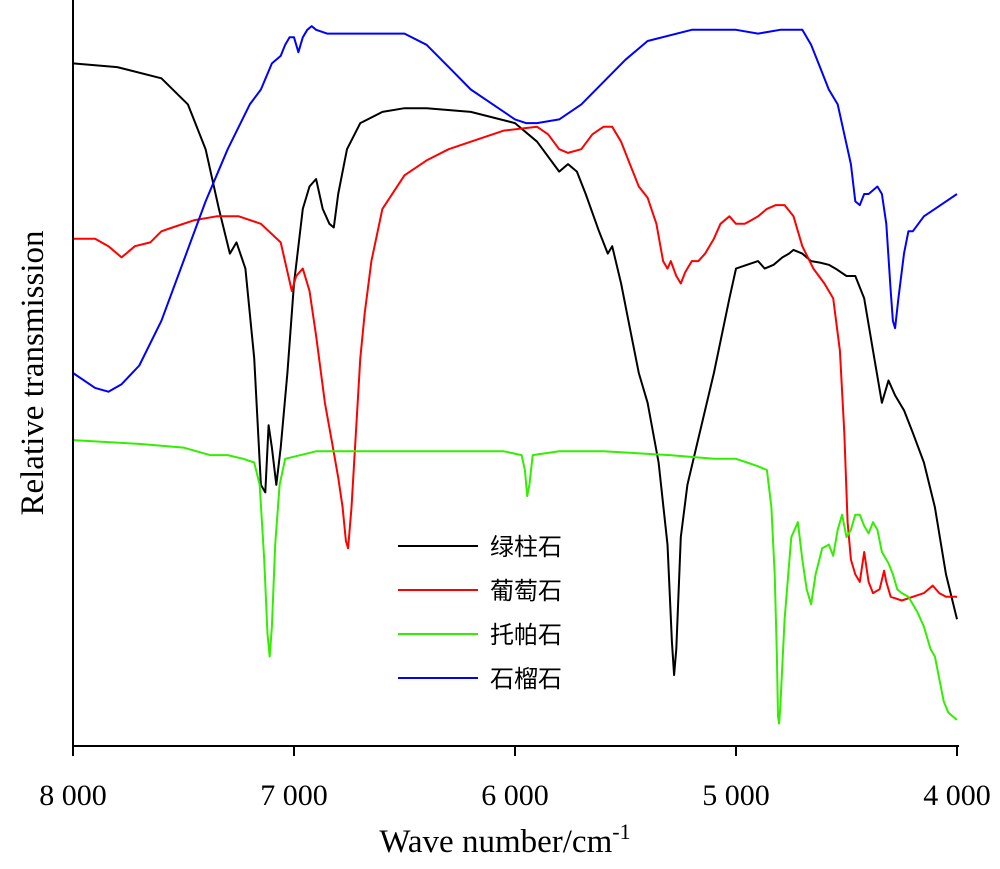 Image resolution: width=1000 pixels, height=869 pixels. What do you see at coordinates (526, 547) in the screenshot?
I see `legend-label-1: 绿柱石` at bounding box center [526, 547].